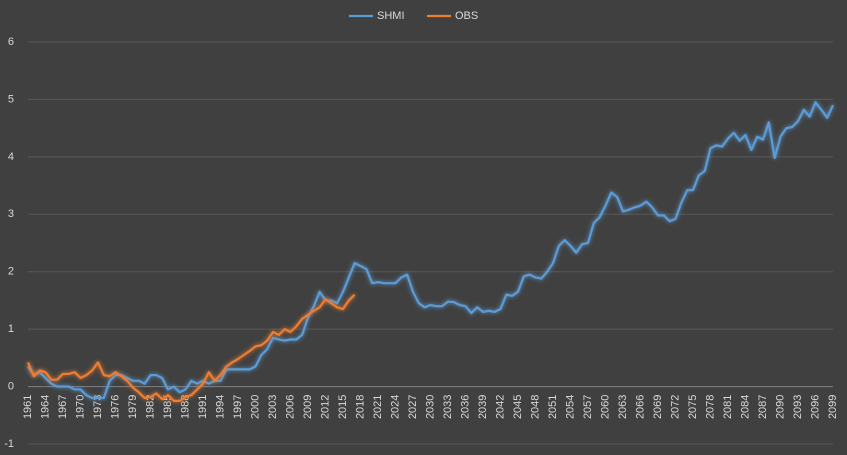 The width and height of the screenshot is (847, 455). I want to click on x-tick-label: 1991, so click(203, 407).